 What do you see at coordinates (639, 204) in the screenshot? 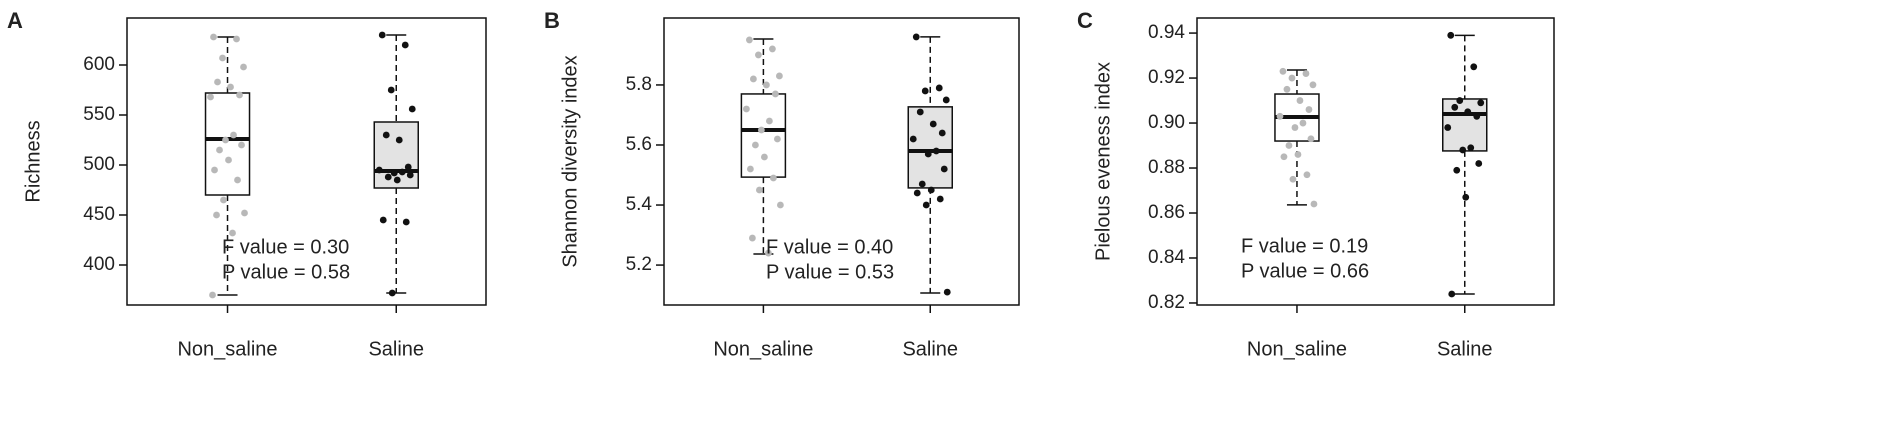
I see `y-tick-label: 5.4` at bounding box center [639, 204].